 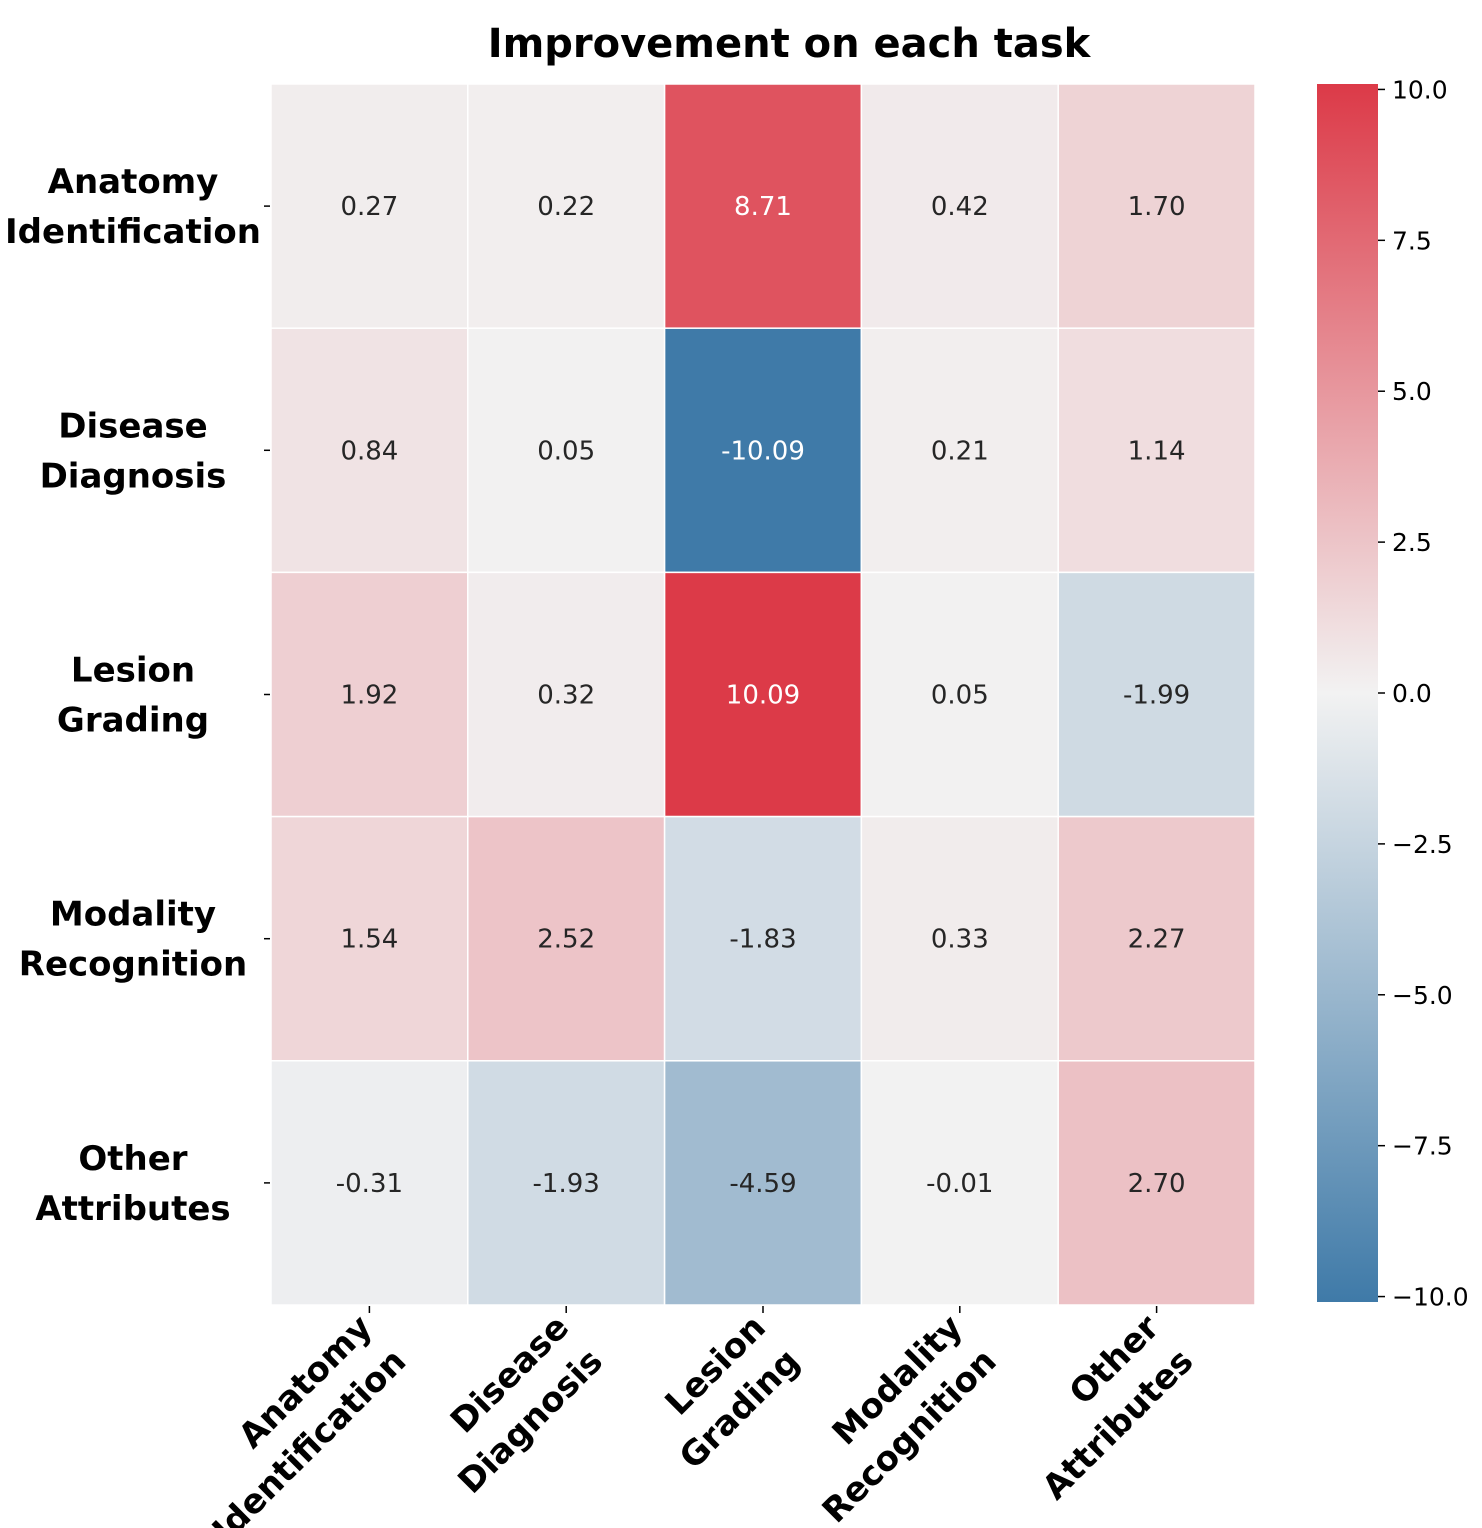 I want to click on colorbar-tick-label: 5.0, so click(x=1412, y=391).